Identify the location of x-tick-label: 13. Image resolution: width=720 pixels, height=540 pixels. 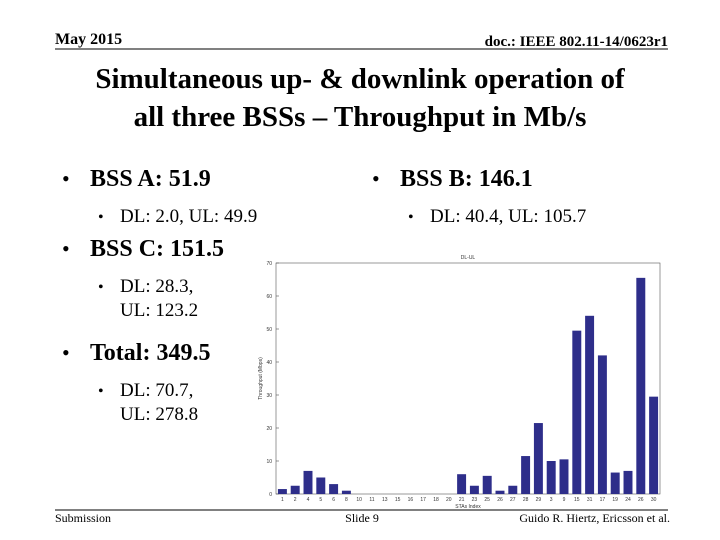
(385, 500).